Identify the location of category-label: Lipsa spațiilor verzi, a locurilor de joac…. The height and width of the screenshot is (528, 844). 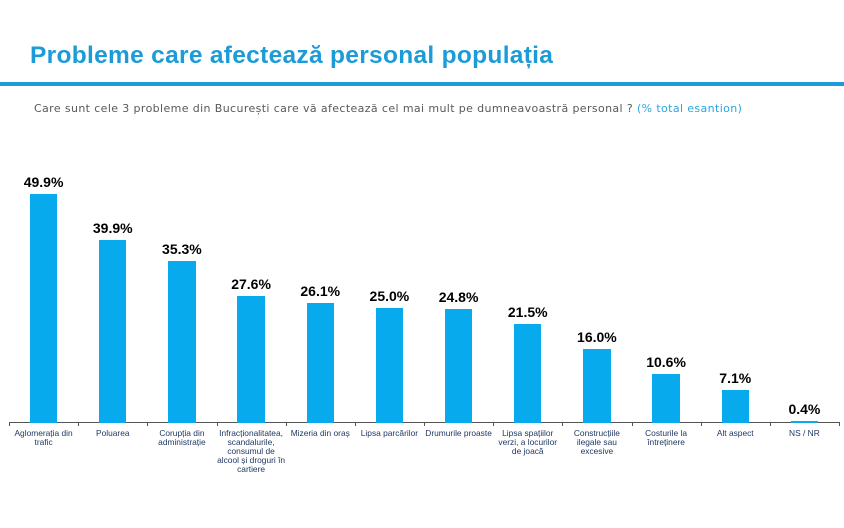
(528, 441).